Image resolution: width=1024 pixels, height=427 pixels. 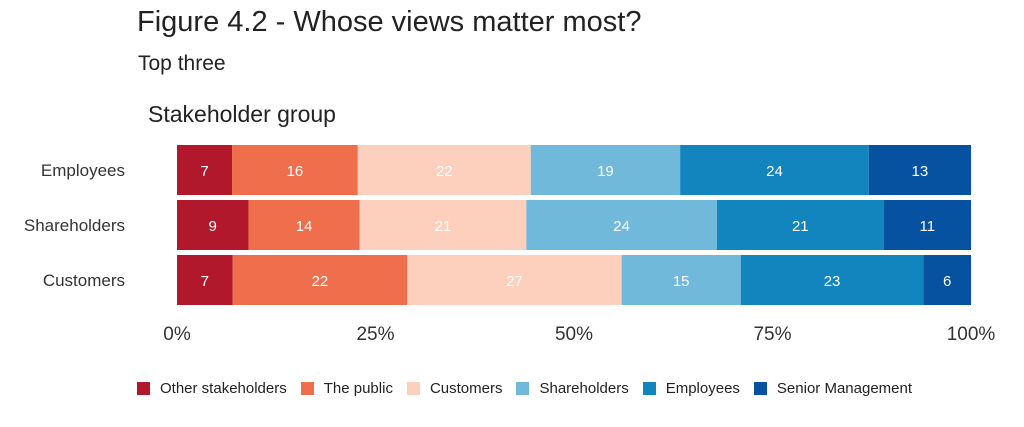 I want to click on legend-label: Shareholders, so click(x=584, y=388).